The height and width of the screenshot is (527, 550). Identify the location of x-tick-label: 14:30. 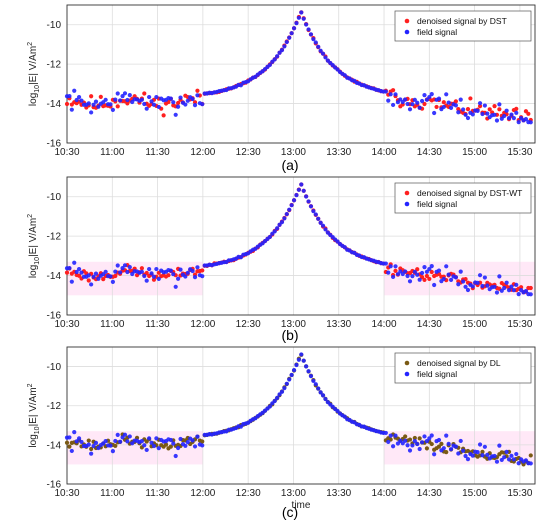
(429, 324).